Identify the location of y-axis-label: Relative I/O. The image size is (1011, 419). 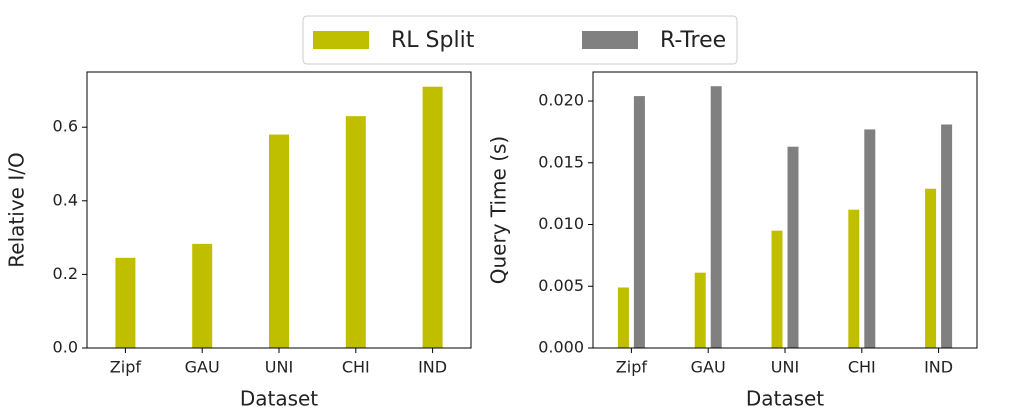
(17, 209).